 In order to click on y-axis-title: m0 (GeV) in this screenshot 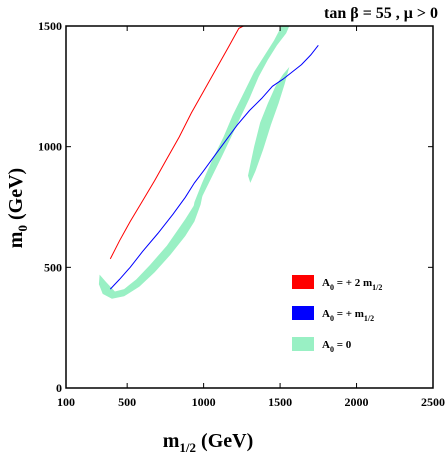, I will do `click(17, 208)`.